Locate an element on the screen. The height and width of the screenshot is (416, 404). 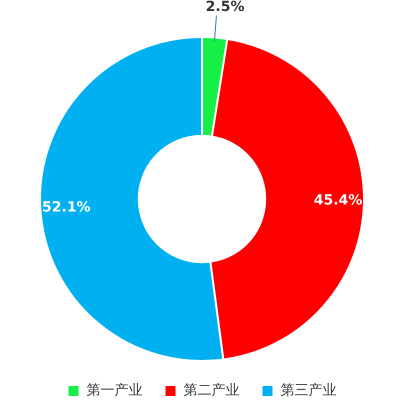
data-label: 52.1% is located at coordinates (66, 208).